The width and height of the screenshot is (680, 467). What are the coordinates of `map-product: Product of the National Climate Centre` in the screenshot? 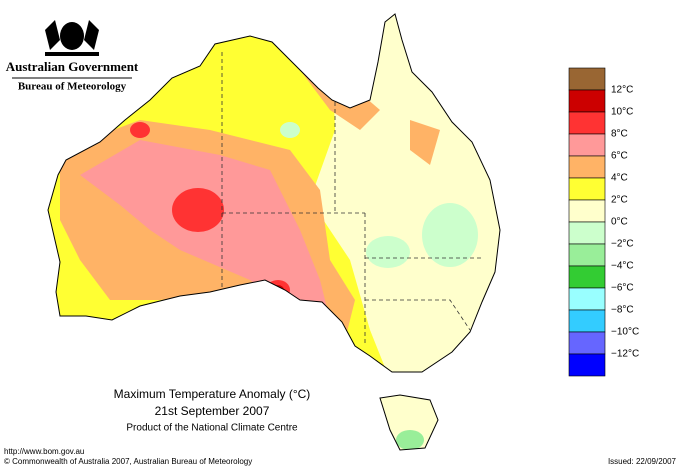 It's located at (212, 428).